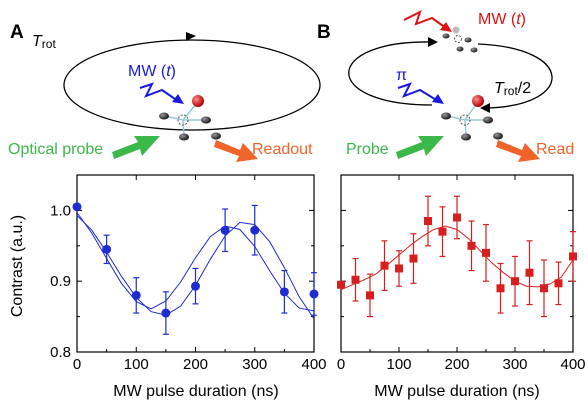 The height and width of the screenshot is (403, 588). I want to click on cycle-label-b: Trot/2, so click(512, 89).